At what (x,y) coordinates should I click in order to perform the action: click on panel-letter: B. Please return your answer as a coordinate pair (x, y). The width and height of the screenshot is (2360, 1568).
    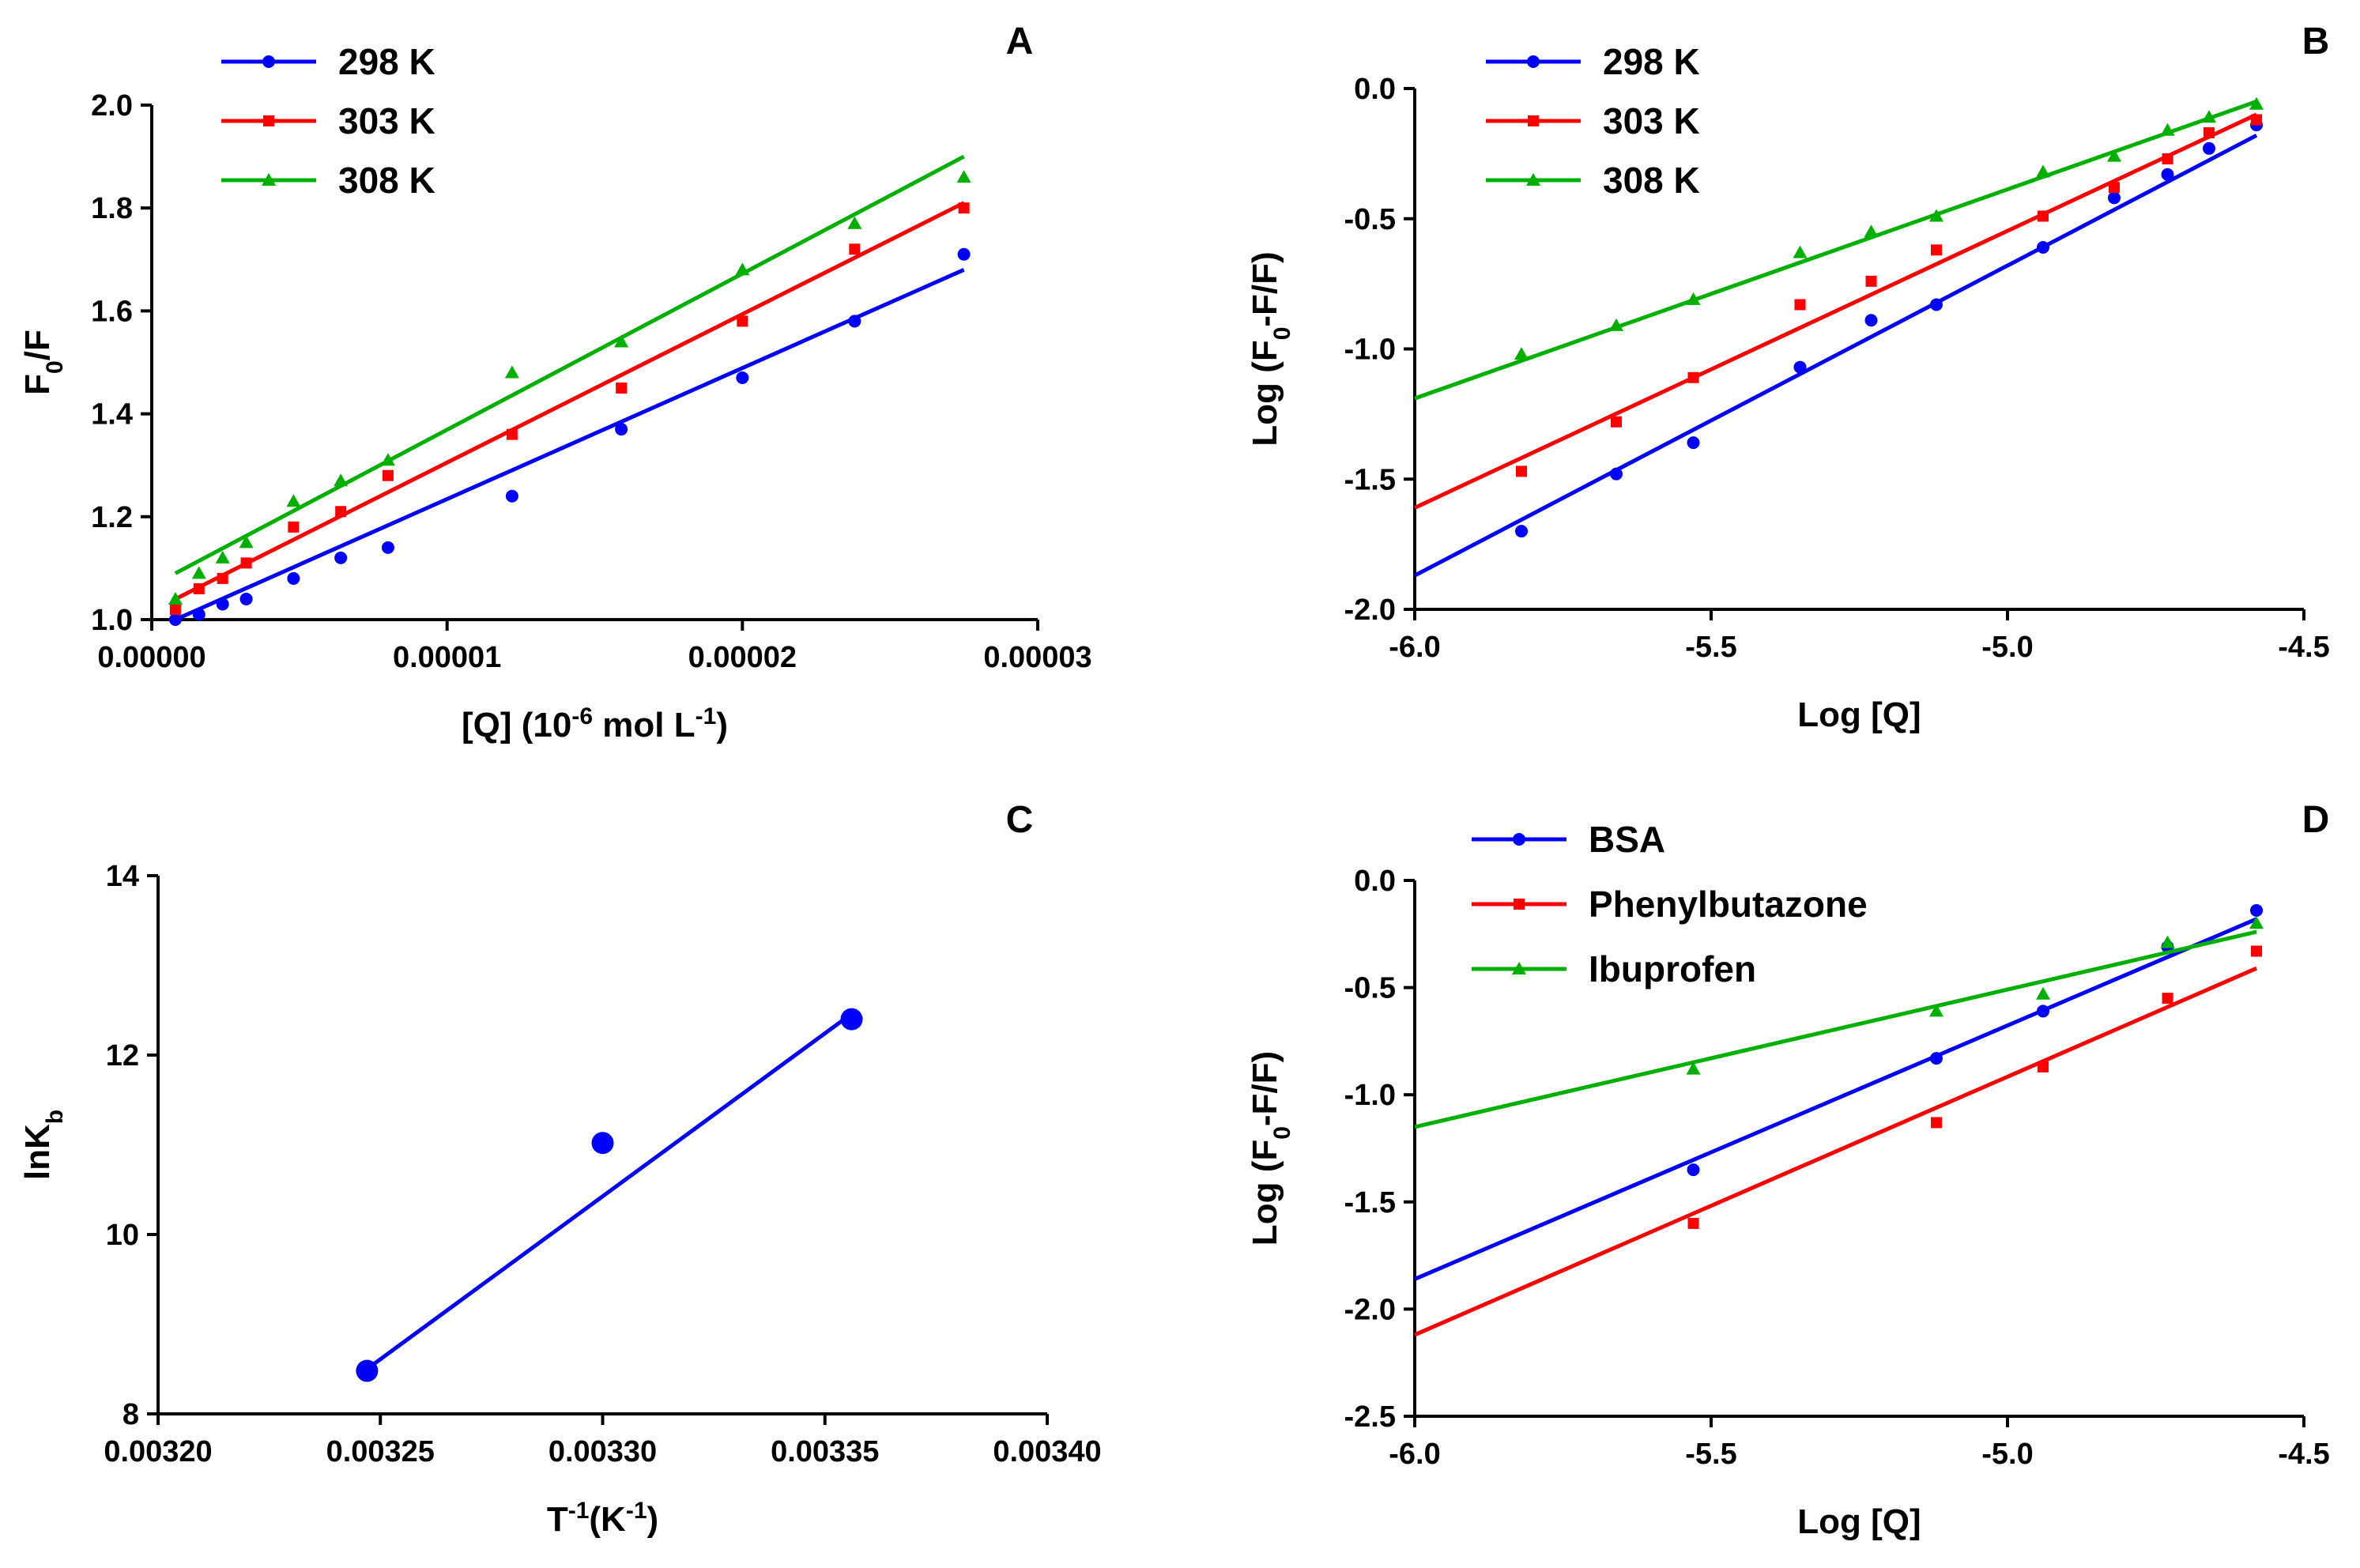
    Looking at the image, I should click on (2316, 41).